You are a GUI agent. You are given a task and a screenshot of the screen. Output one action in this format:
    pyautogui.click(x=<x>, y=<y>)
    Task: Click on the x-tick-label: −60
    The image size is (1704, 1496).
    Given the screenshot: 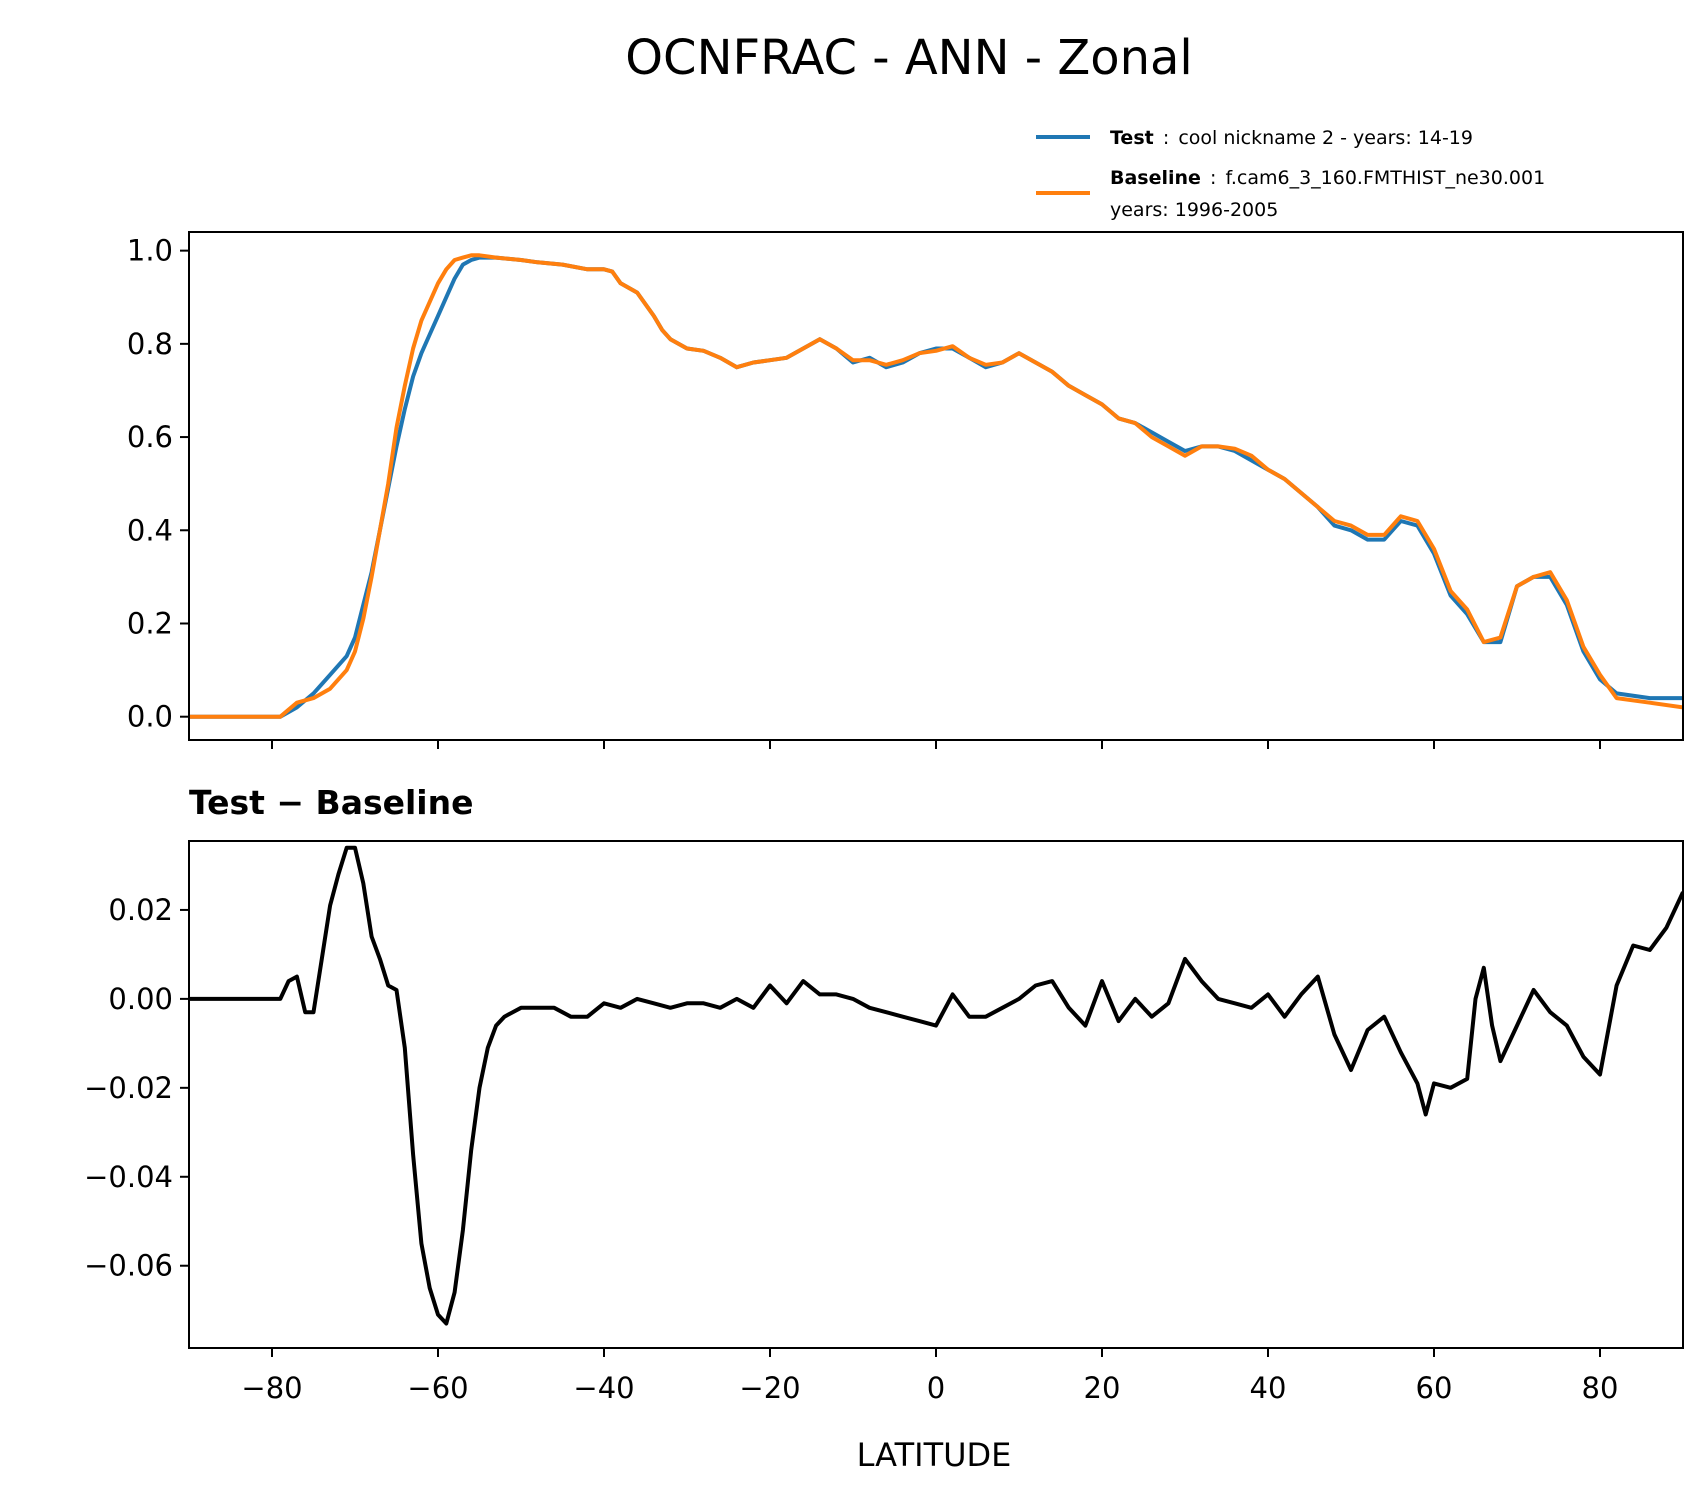 What is the action you would take?
    pyautogui.click(x=437, y=1388)
    